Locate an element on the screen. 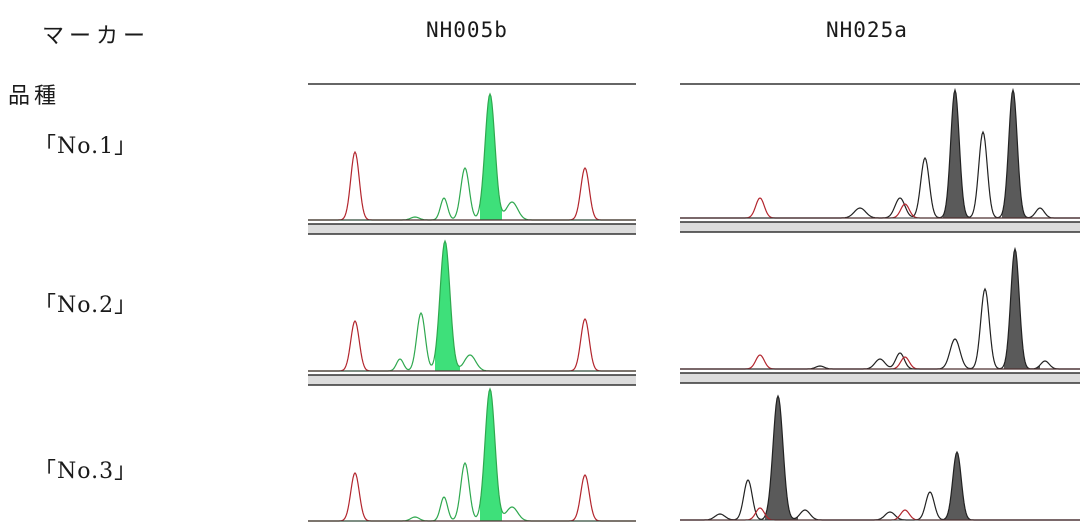  nh025a-no2-separator-band is located at coordinates (880, 378).